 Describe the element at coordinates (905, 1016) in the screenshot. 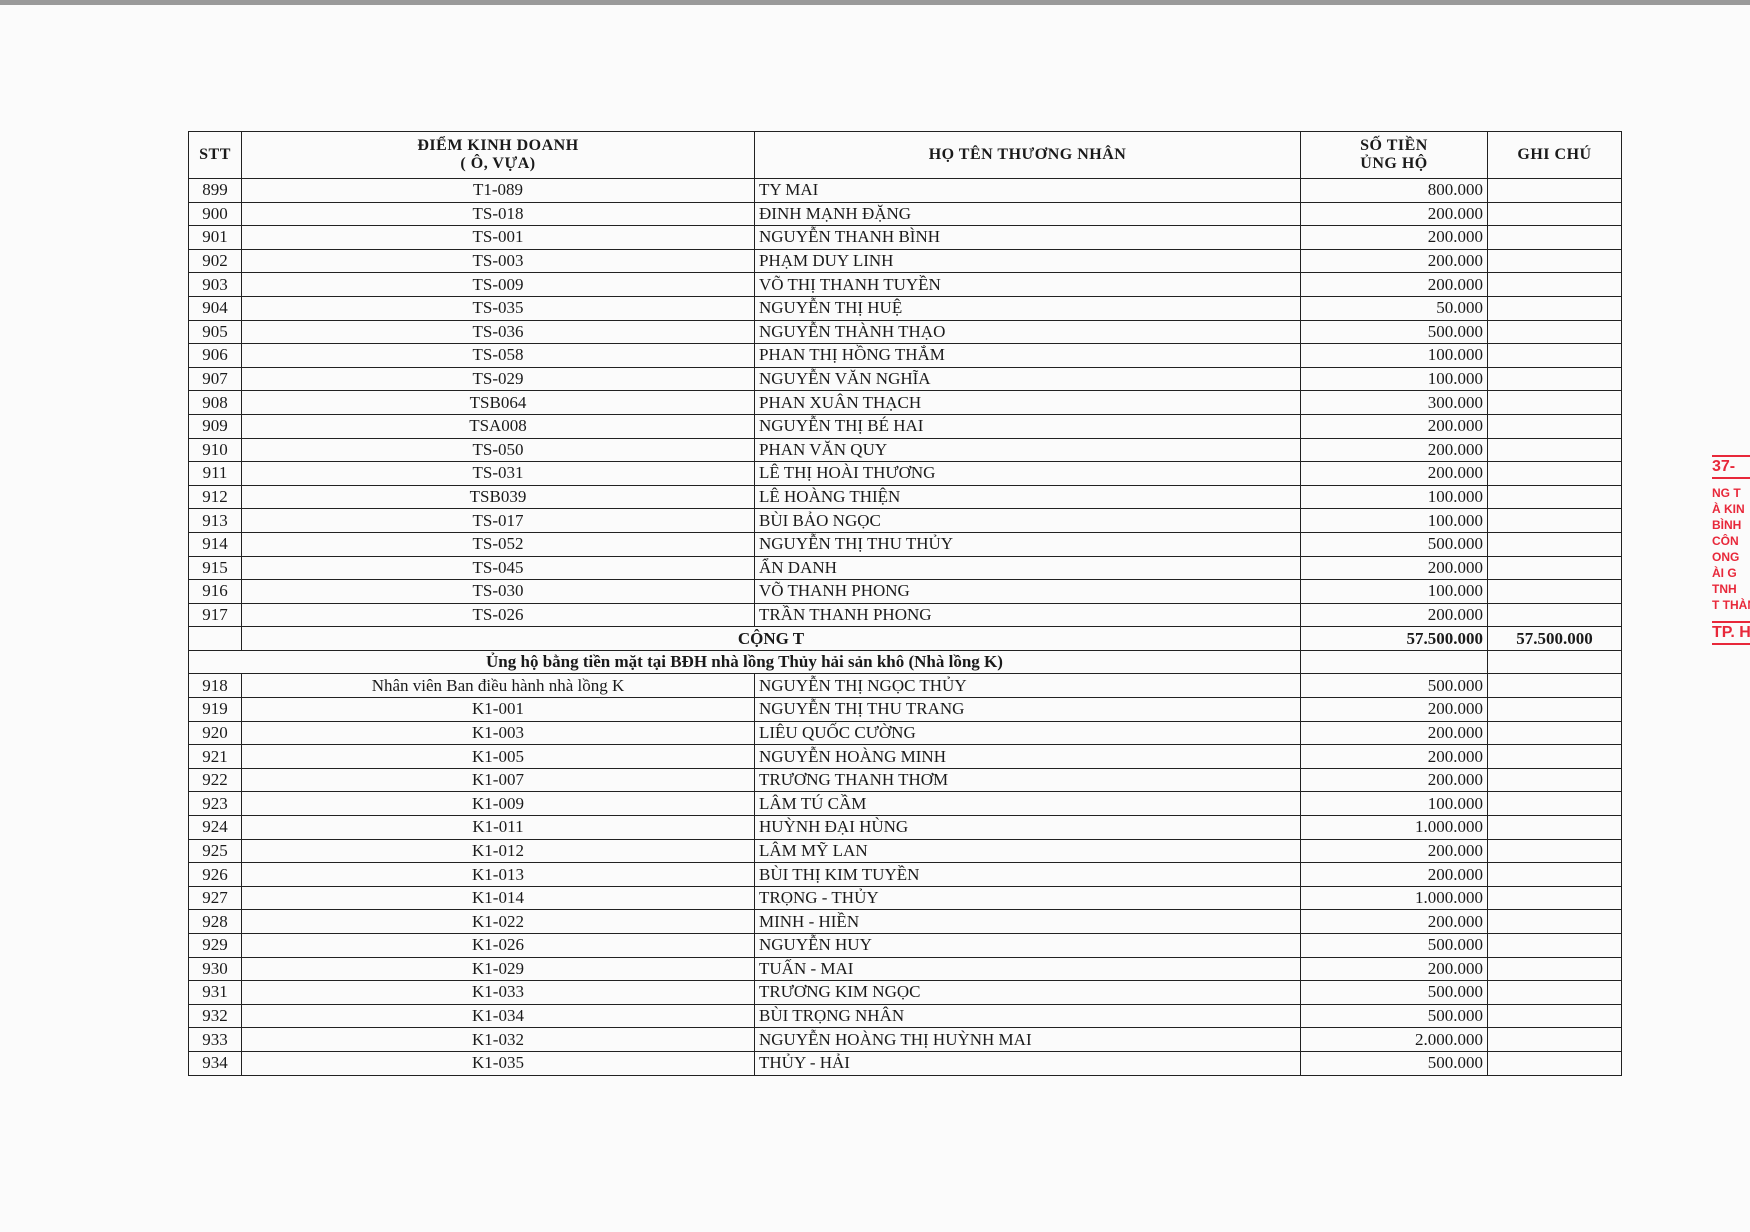

I see `table-row: 932 K1-034 BÙI TRỌNG NHÂN 500.000` at that location.